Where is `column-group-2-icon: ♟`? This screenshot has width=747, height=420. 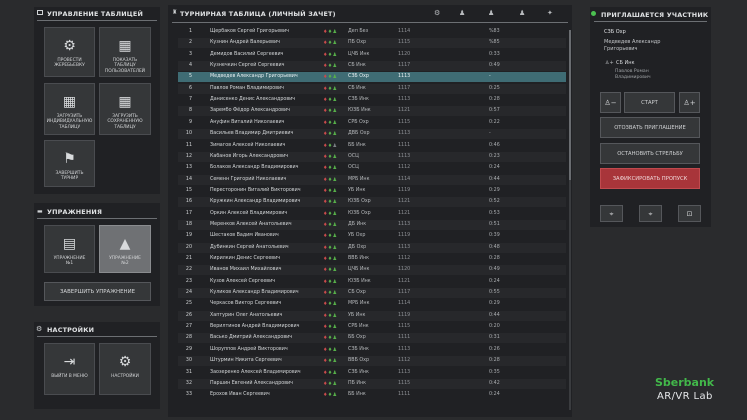 column-group-2-icon: ♟ is located at coordinates (491, 13).